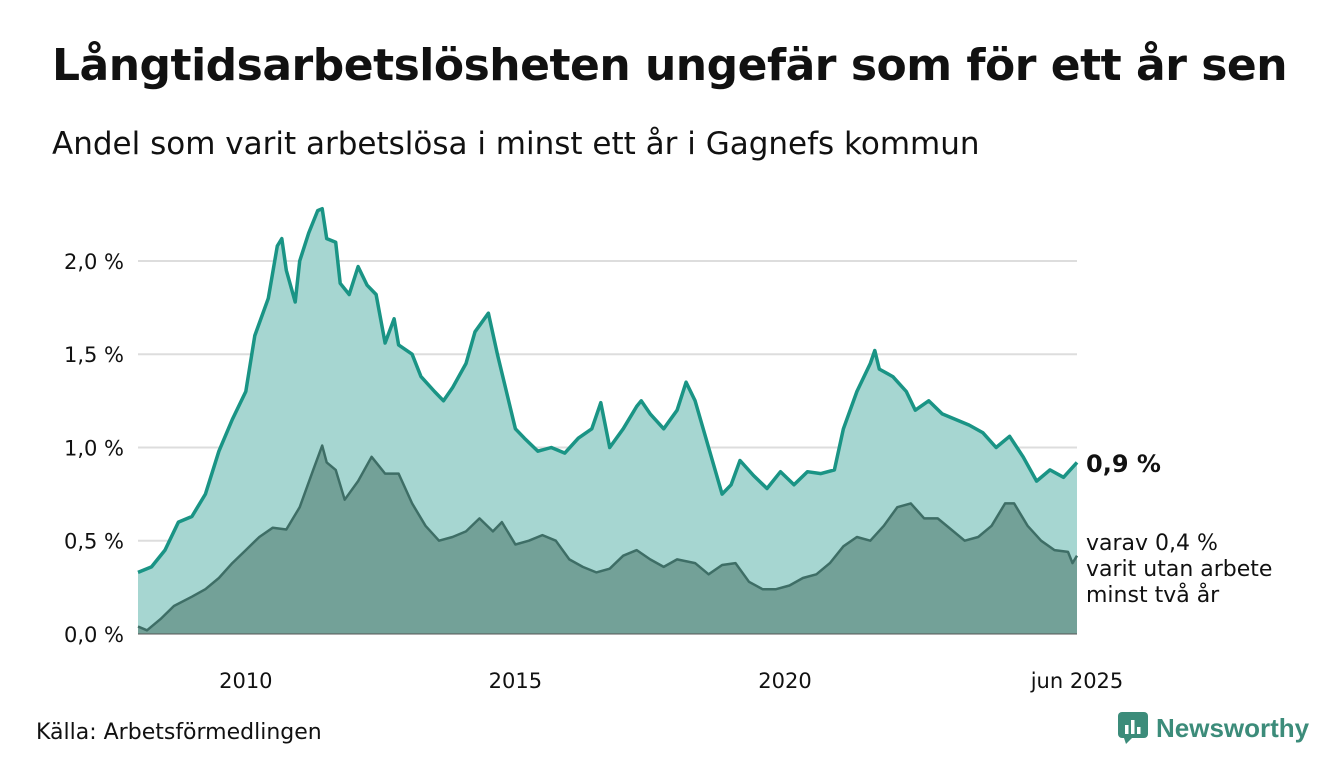 The width and height of the screenshot is (1340, 780). I want to click on x-axis: 2010 2015 2020 jun 2025, so click(671, 681).